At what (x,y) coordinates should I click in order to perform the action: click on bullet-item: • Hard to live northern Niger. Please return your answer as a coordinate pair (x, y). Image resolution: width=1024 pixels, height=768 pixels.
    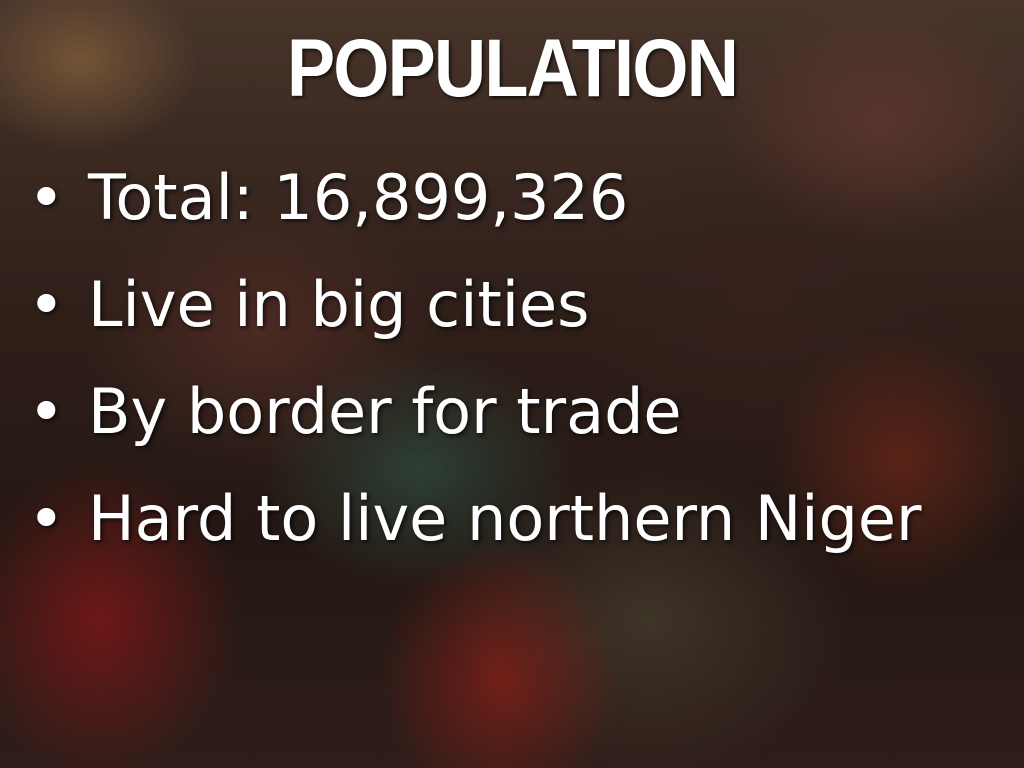
    Looking at the image, I should click on (475, 532).